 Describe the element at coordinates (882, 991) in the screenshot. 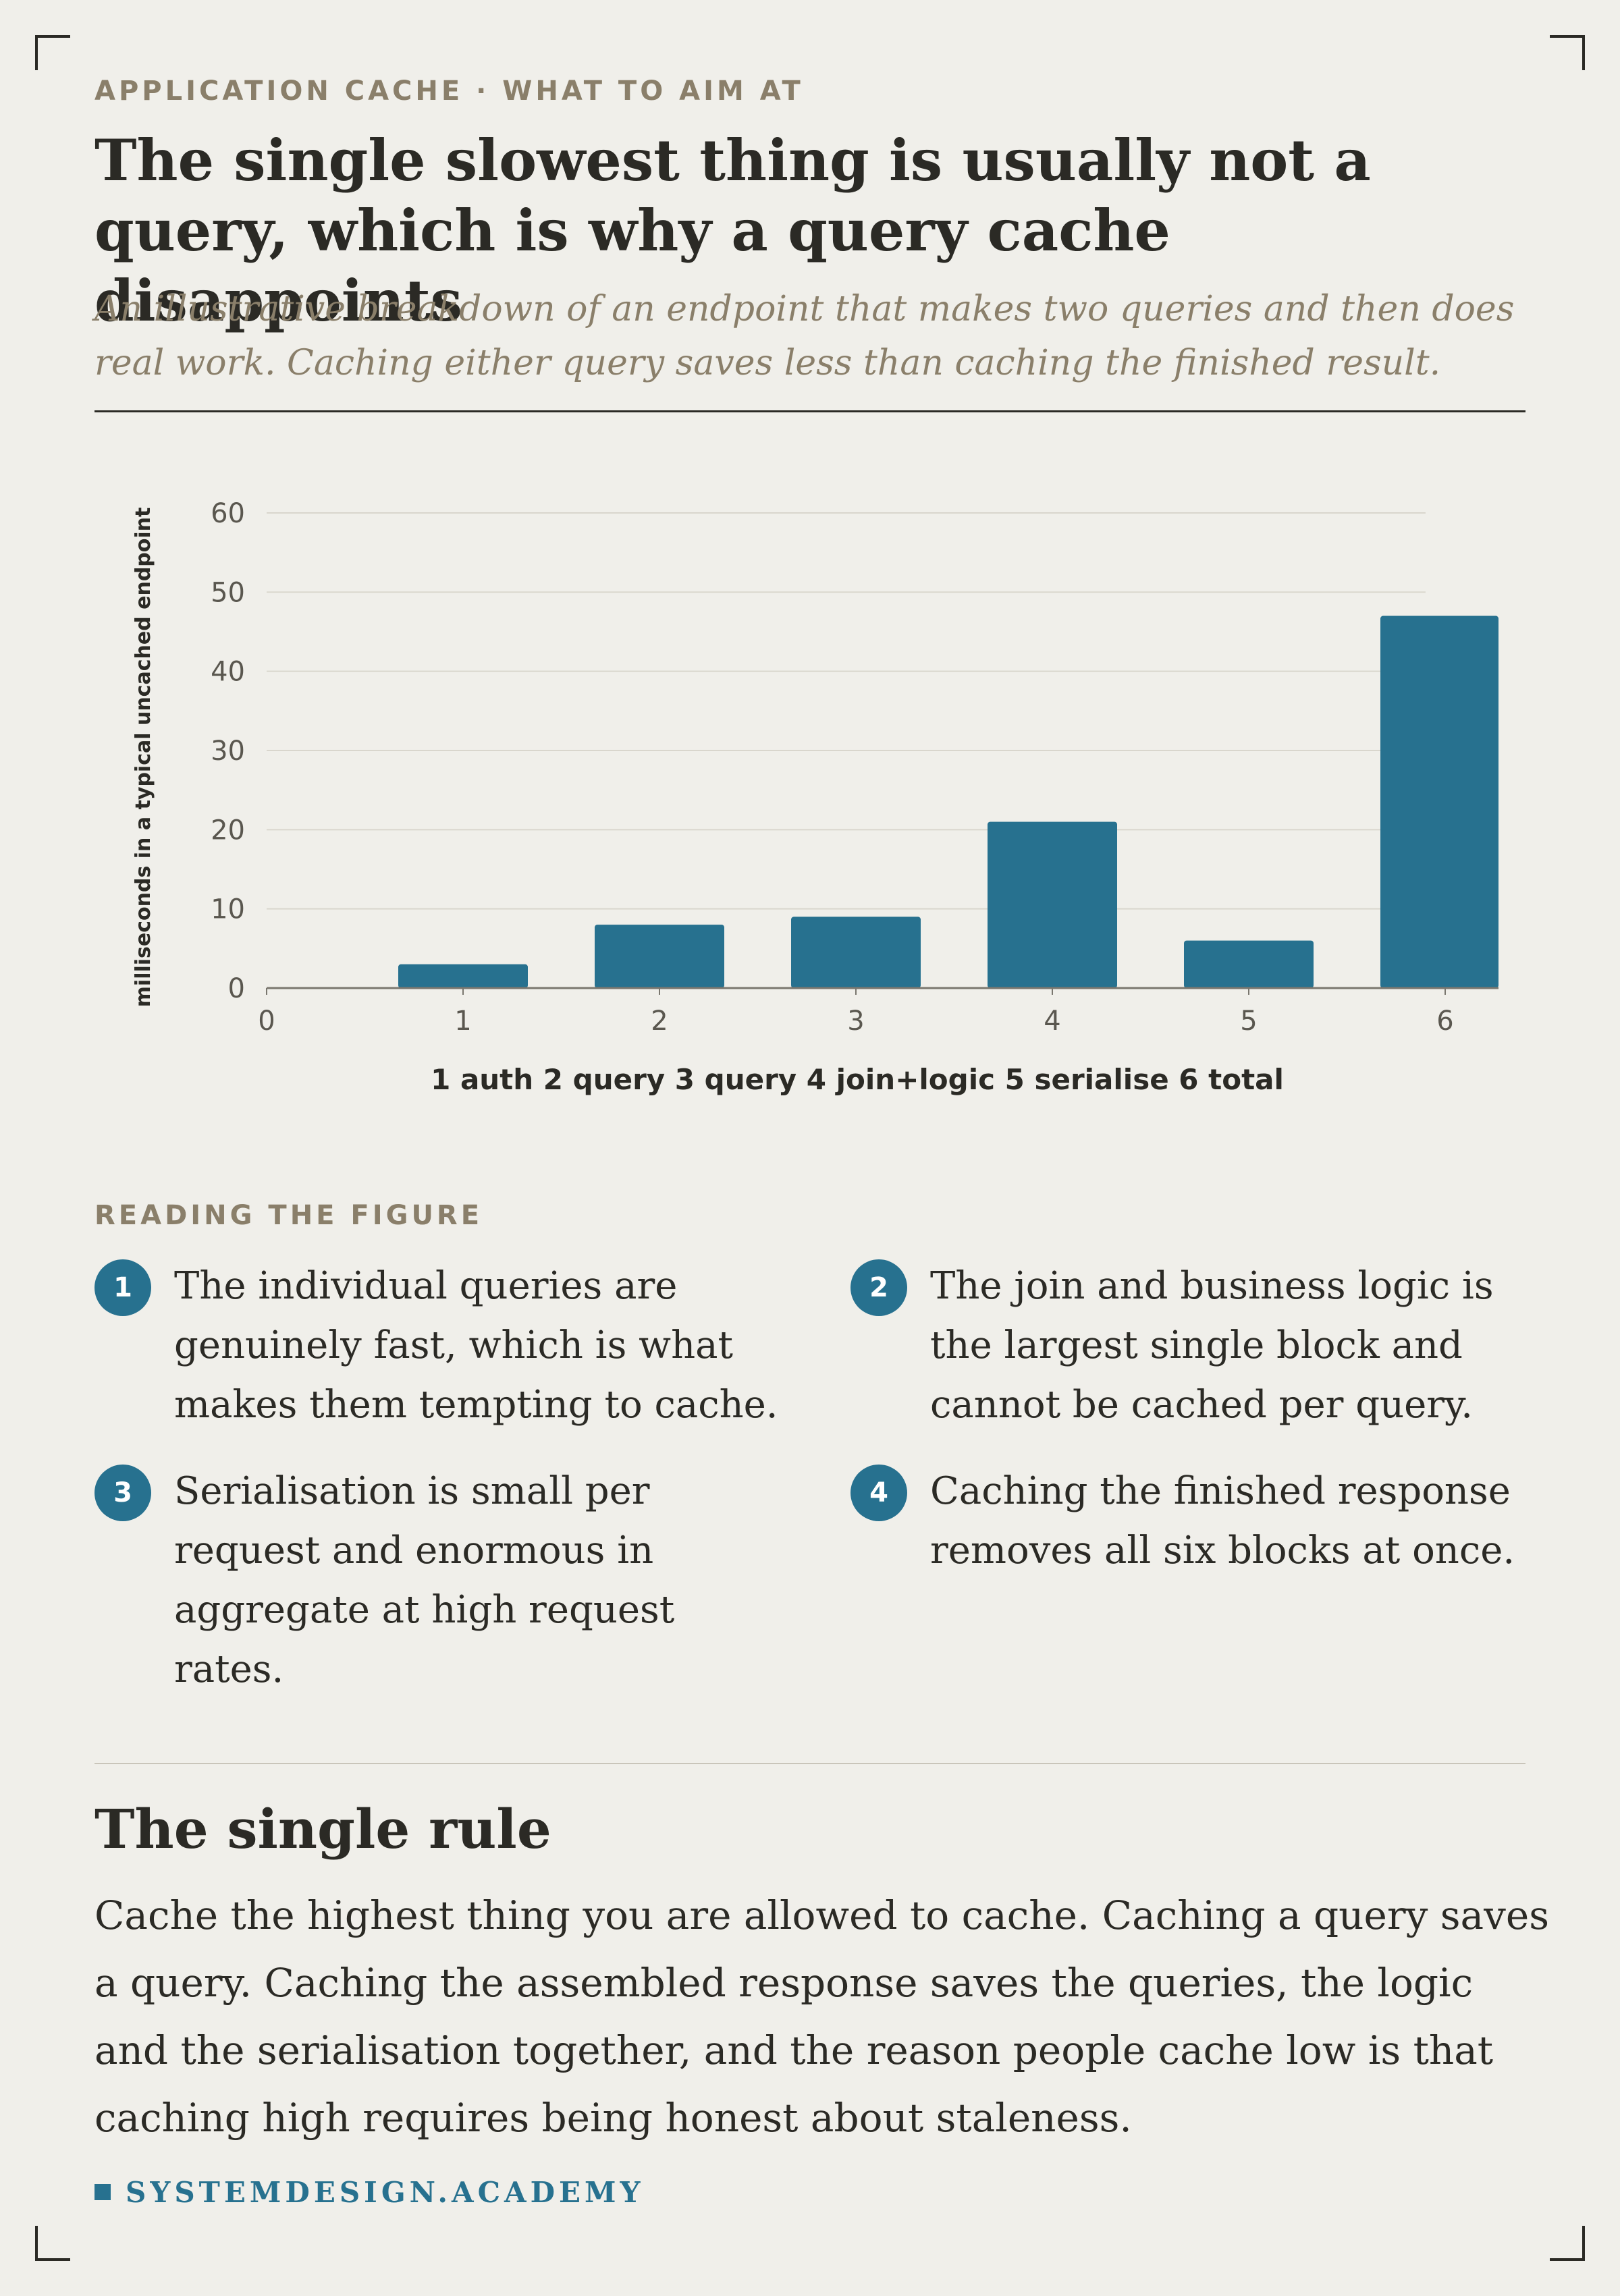

I see `chart-axes` at that location.